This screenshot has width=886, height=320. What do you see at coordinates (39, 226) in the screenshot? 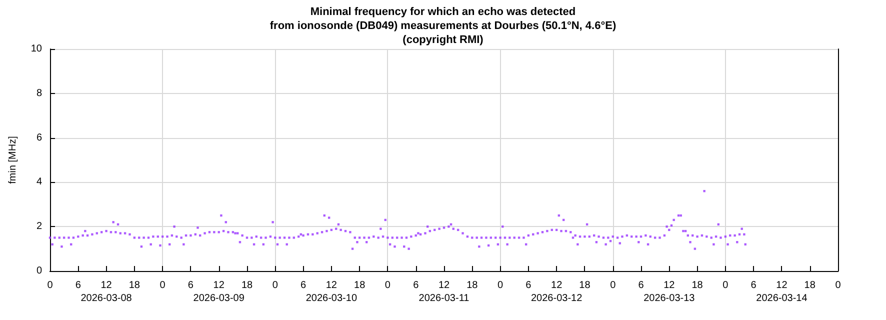
I see `y-tick-label: 2` at bounding box center [39, 226].